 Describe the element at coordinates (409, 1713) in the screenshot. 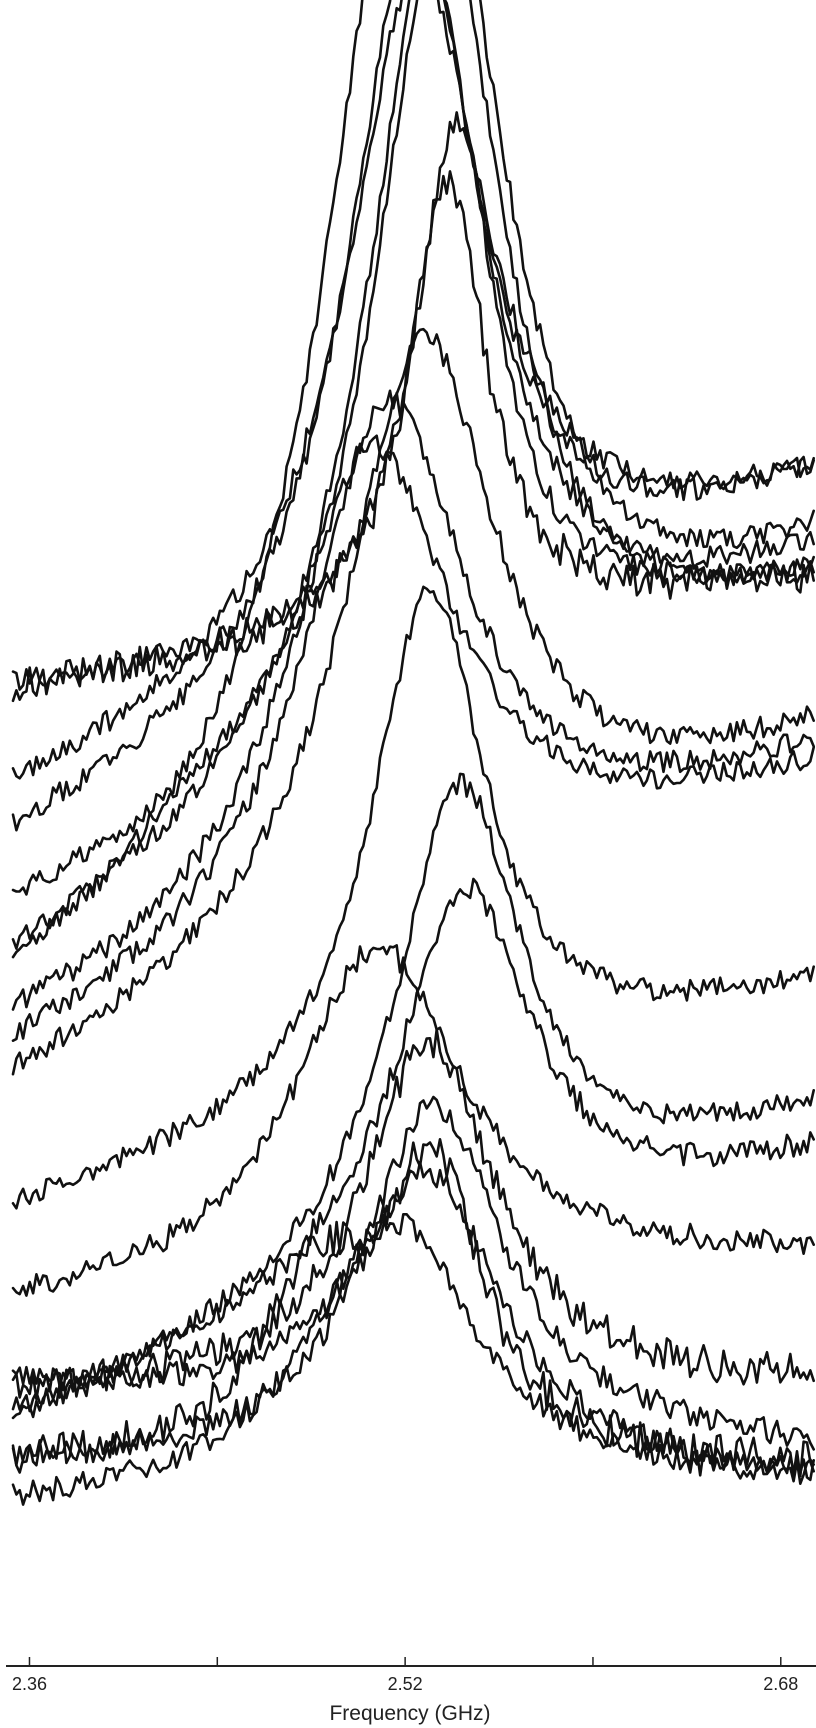

I see `x-axis-label: Frequency (GHz)` at that location.